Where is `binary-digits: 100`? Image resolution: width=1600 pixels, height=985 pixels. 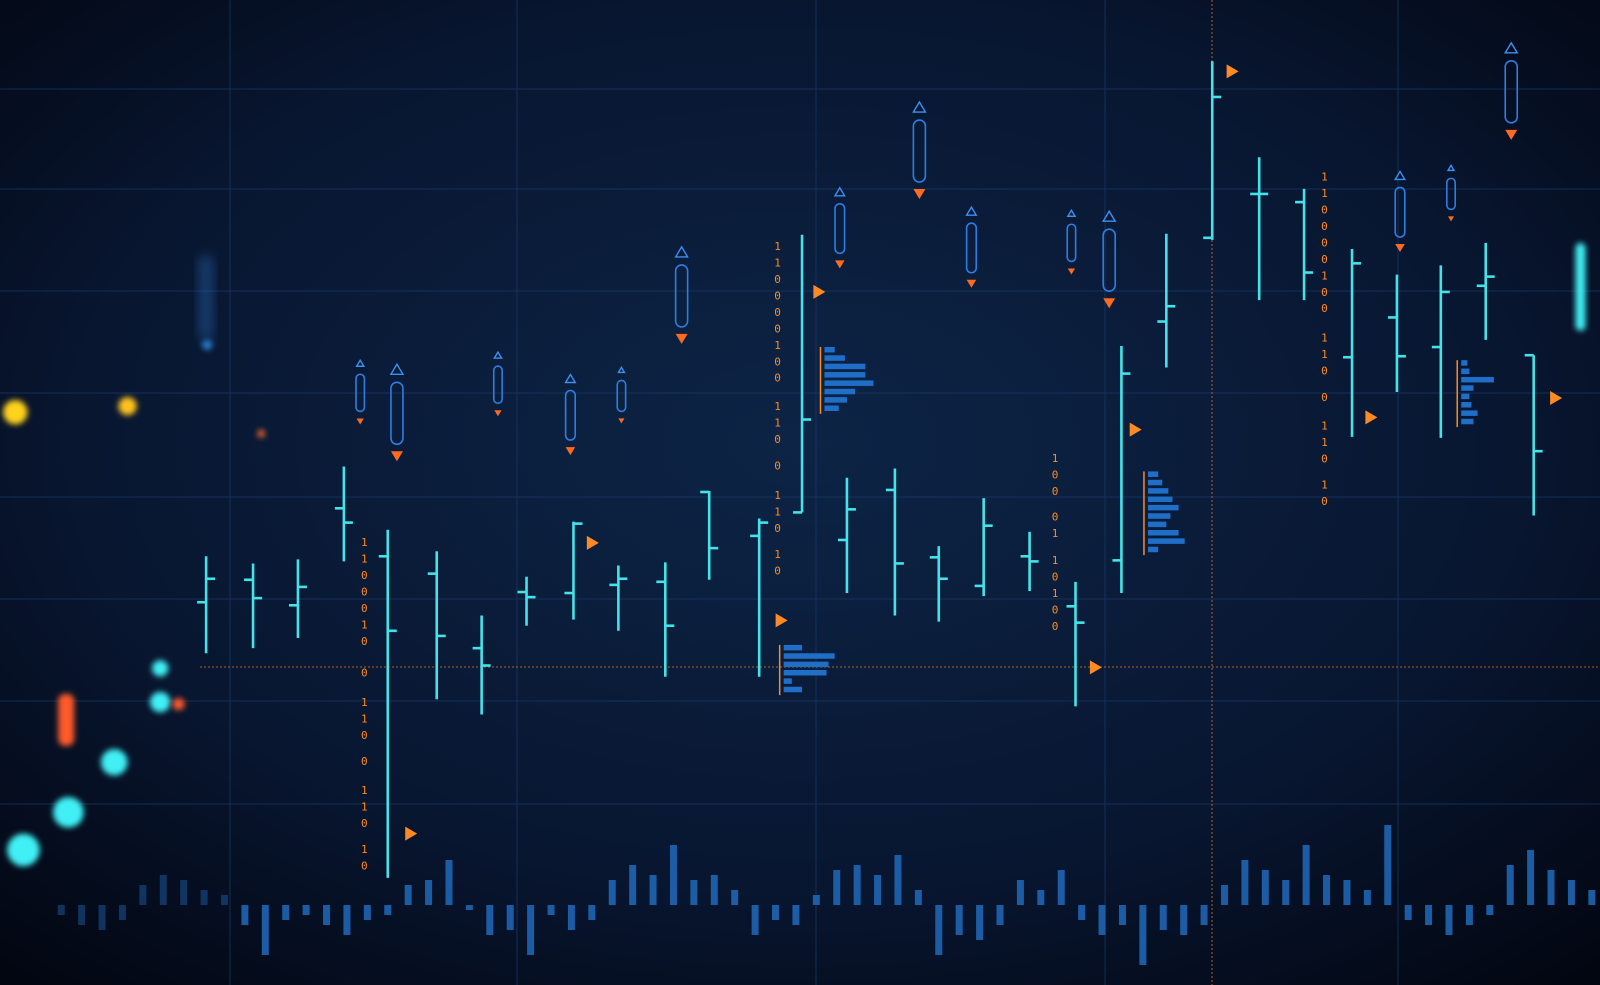 binary-digits: 100 is located at coordinates (1055, 477).